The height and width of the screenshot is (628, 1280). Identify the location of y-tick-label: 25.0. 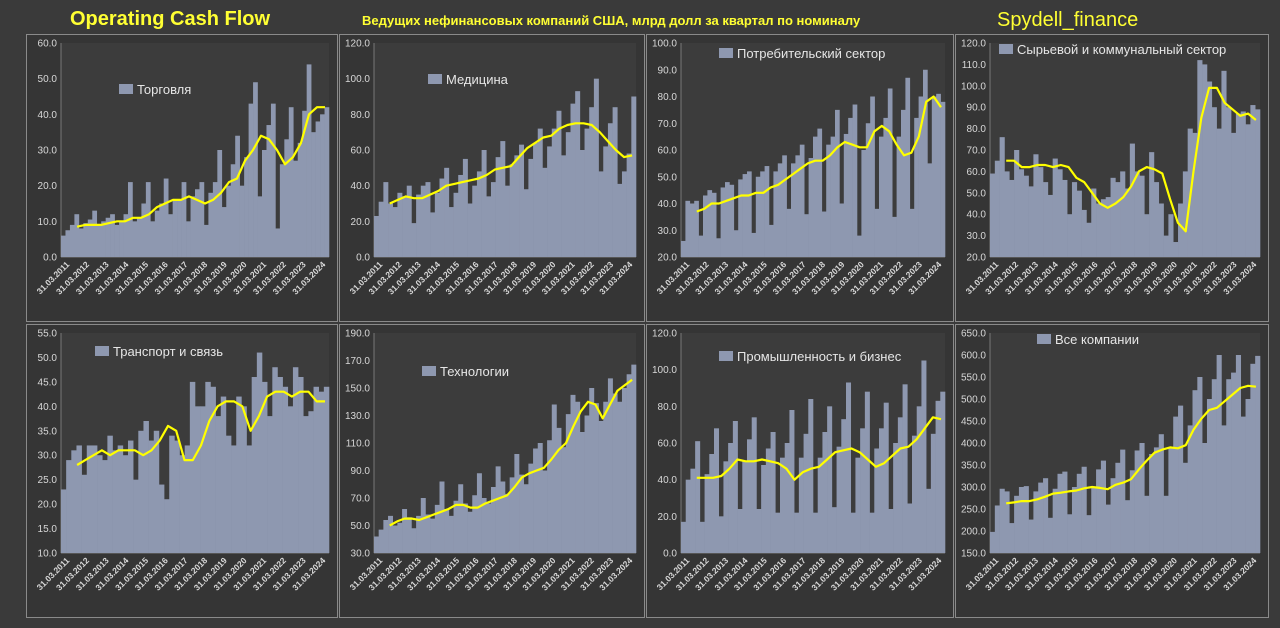
(48, 480).